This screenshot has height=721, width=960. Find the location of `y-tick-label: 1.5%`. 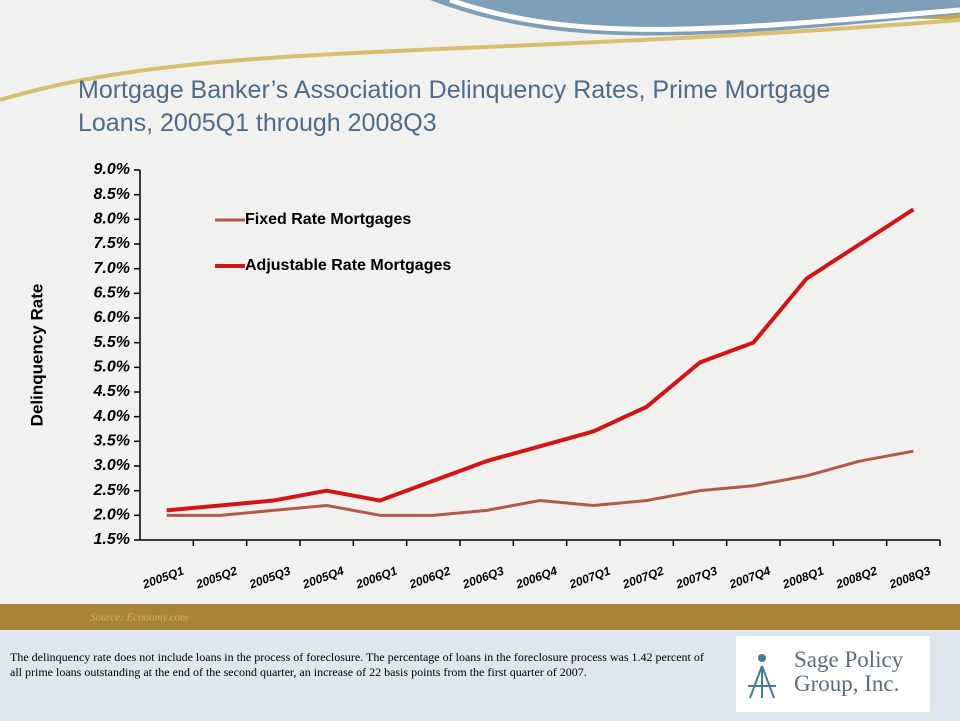

y-tick-label: 1.5% is located at coordinates (112, 539).